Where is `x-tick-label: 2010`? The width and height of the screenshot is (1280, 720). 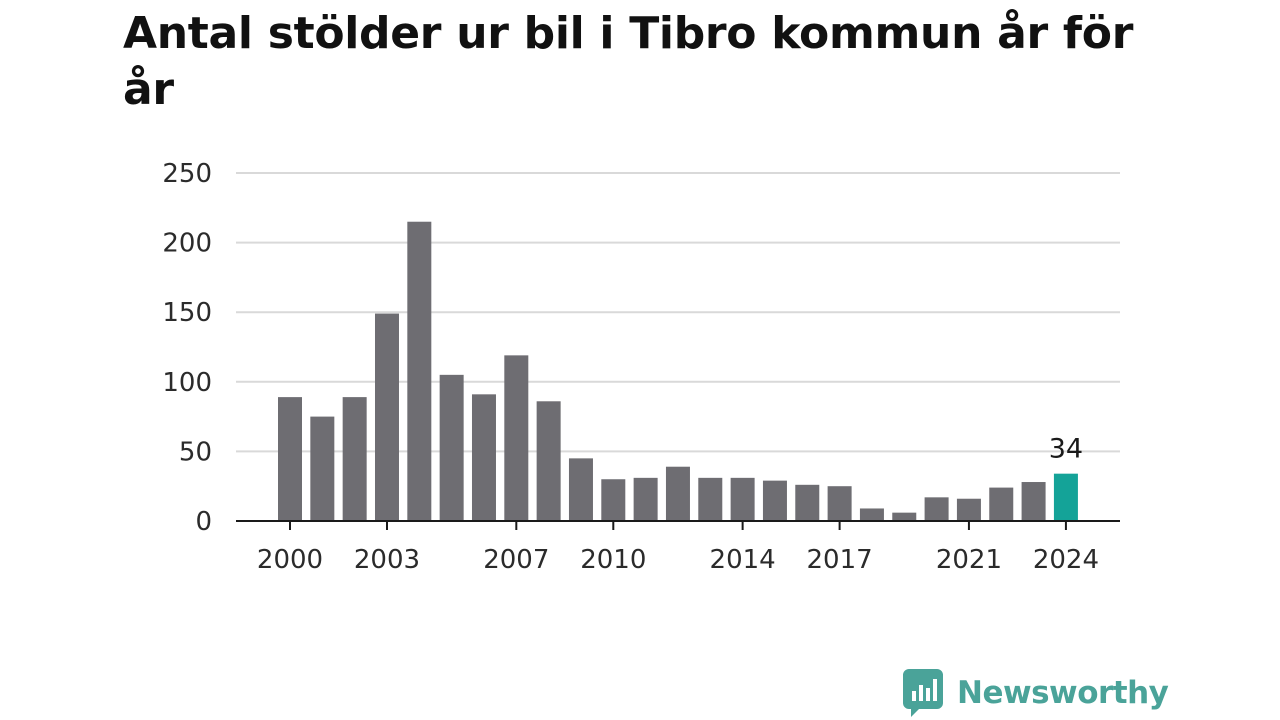
x-tick-label: 2010 is located at coordinates (613, 560).